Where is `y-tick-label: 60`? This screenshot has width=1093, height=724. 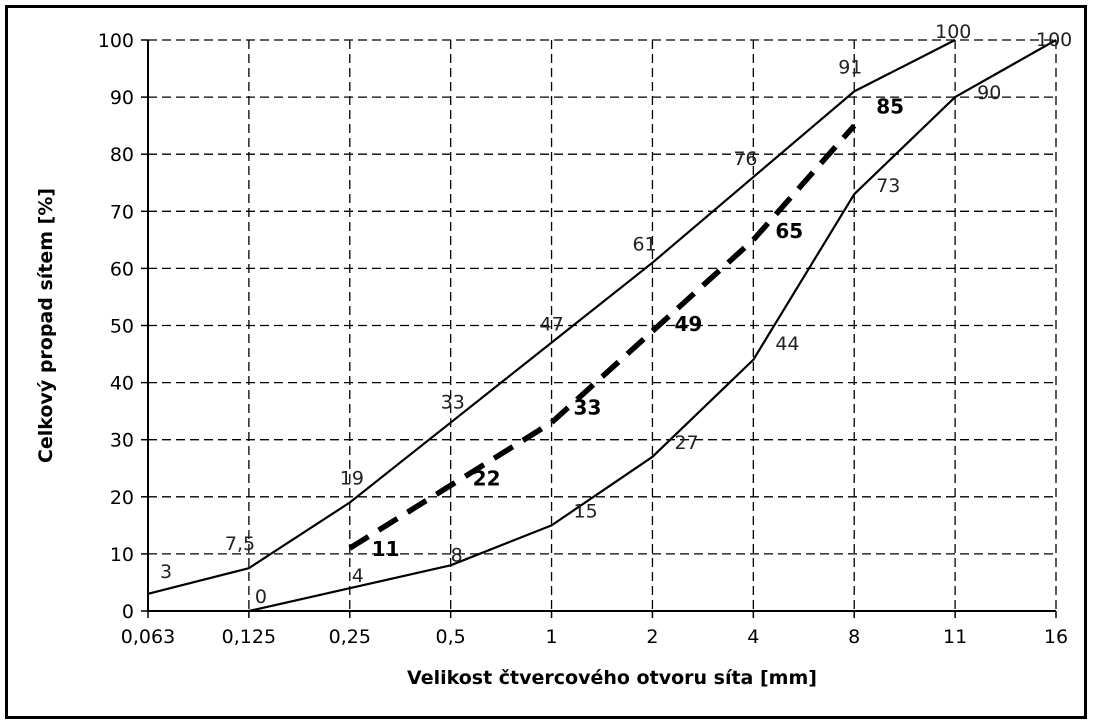
y-tick-label: 60 is located at coordinates (122, 269).